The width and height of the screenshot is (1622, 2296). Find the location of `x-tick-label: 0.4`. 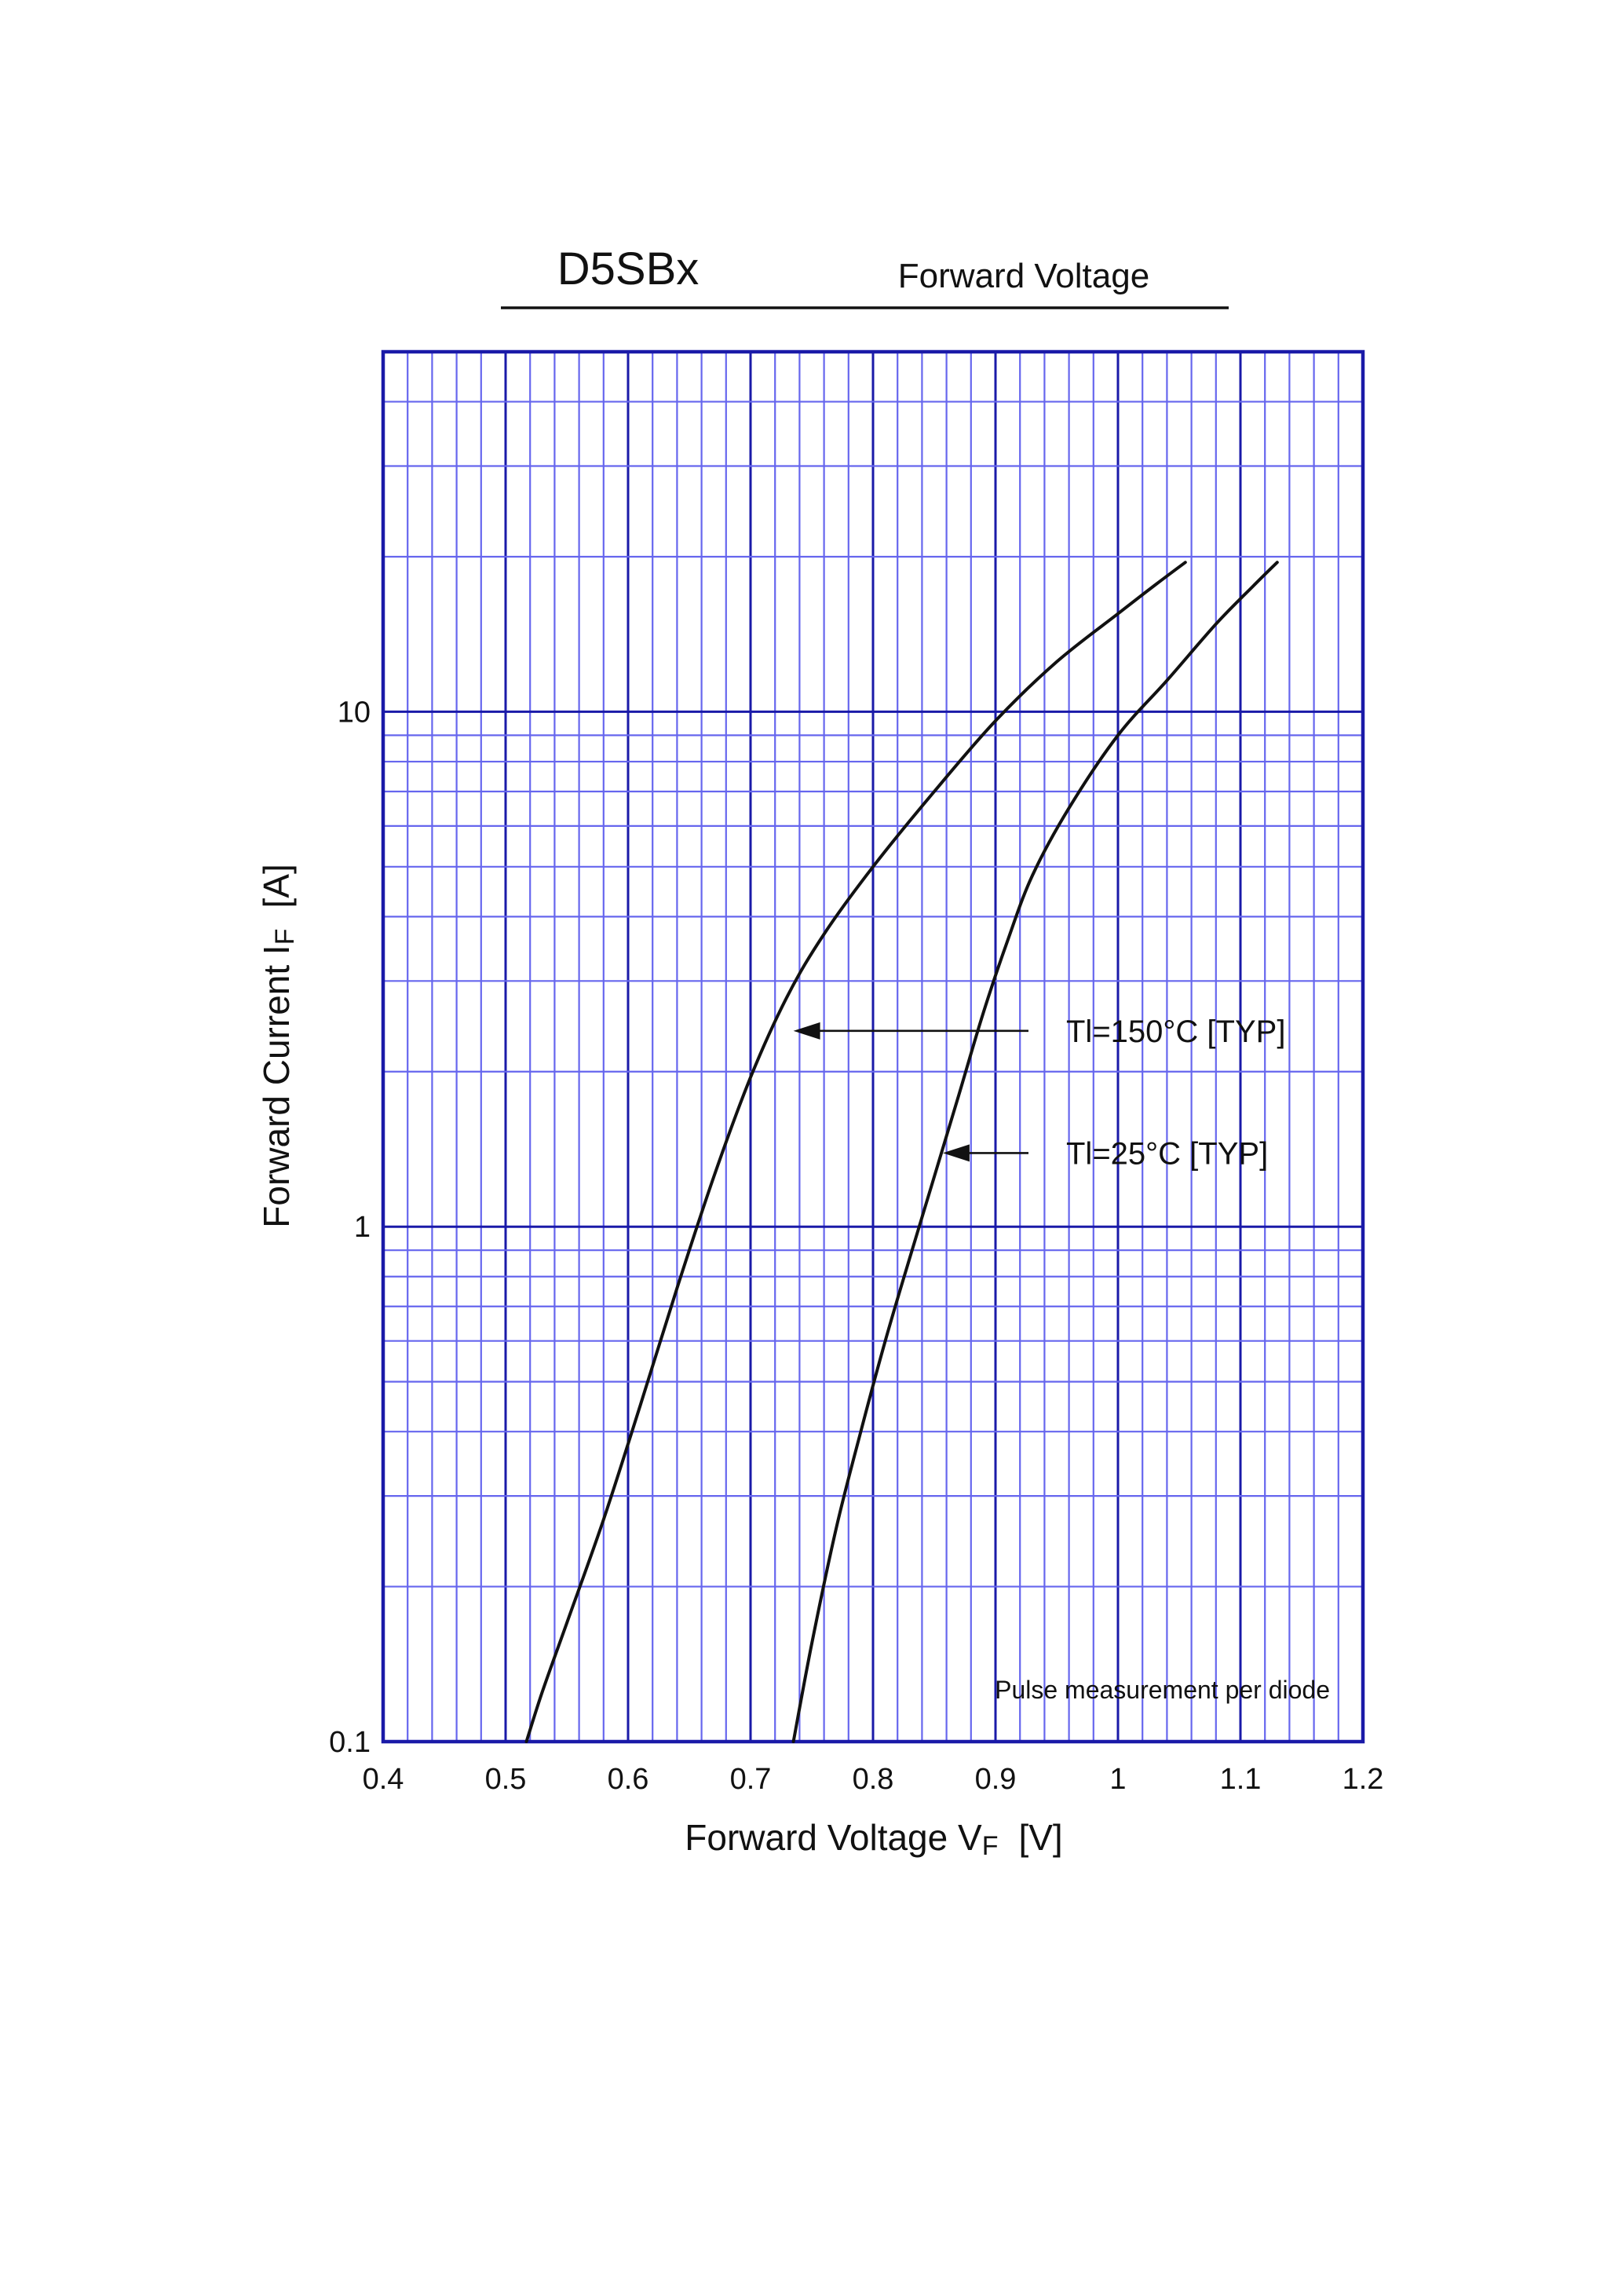

x-tick-label: 0.4 is located at coordinates (384, 1779).